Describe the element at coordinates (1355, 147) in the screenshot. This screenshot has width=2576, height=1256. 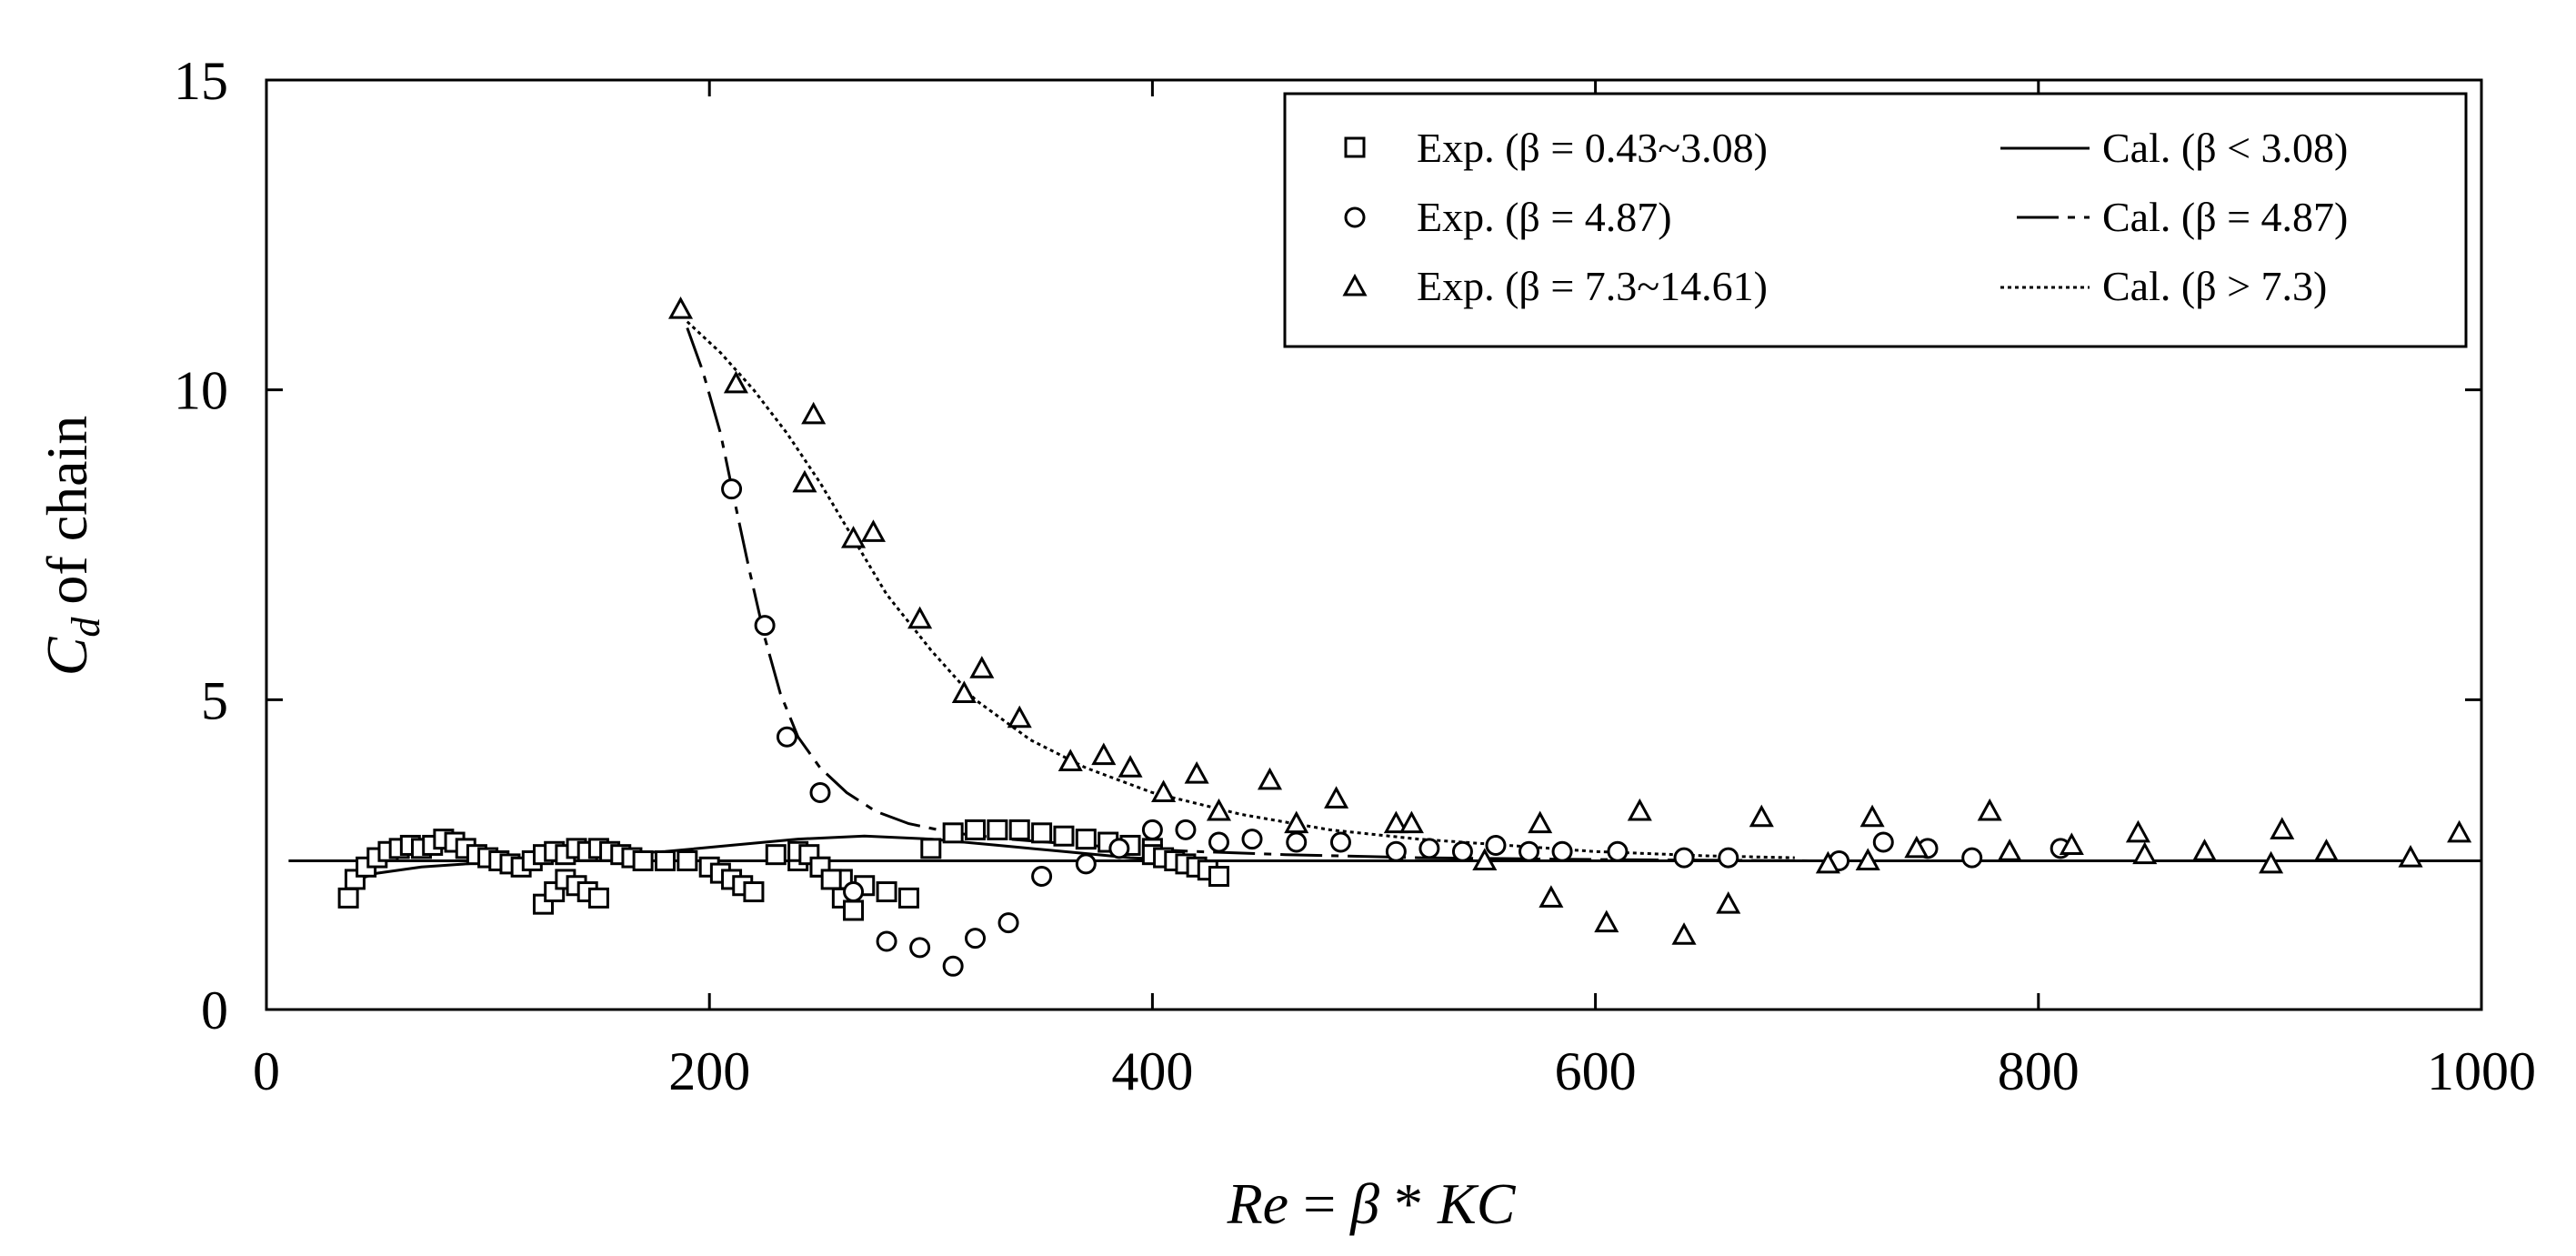
I see `legend-marker-square` at that location.